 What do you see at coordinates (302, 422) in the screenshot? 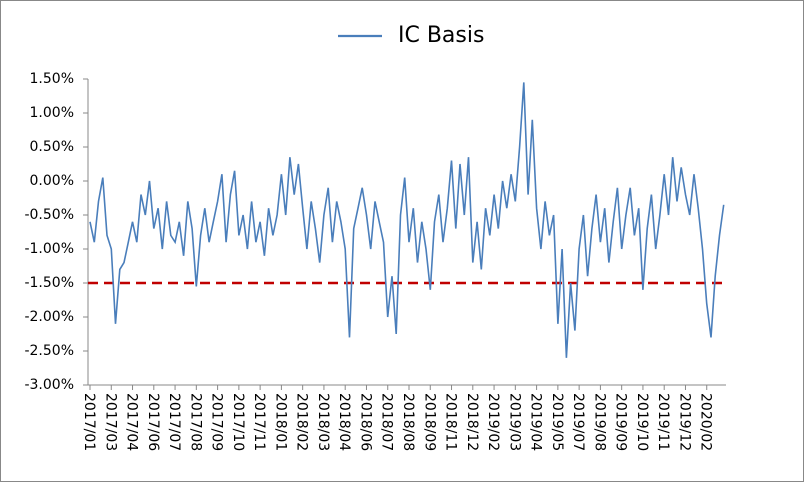
I see `x-tick-label: 2018/02` at bounding box center [302, 422].